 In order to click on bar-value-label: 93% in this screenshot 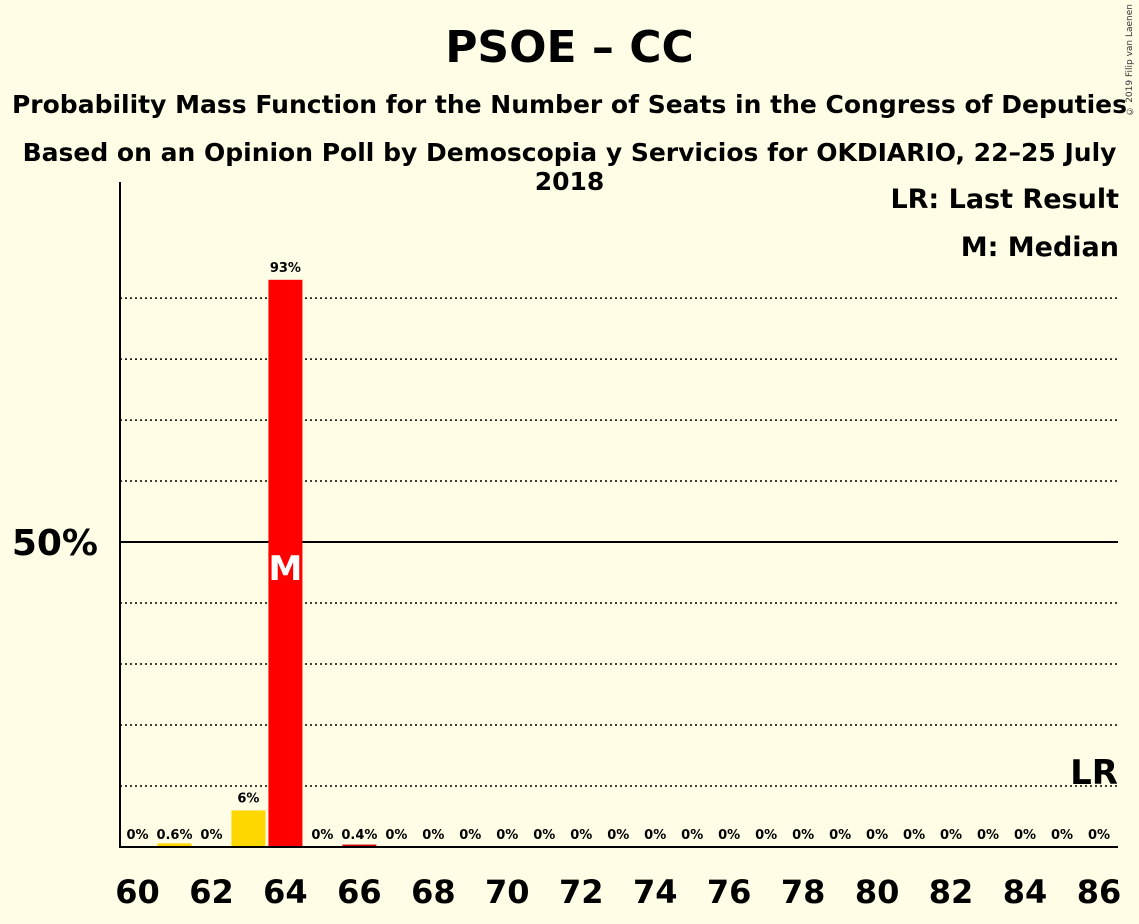, I will do `click(285, 268)`.